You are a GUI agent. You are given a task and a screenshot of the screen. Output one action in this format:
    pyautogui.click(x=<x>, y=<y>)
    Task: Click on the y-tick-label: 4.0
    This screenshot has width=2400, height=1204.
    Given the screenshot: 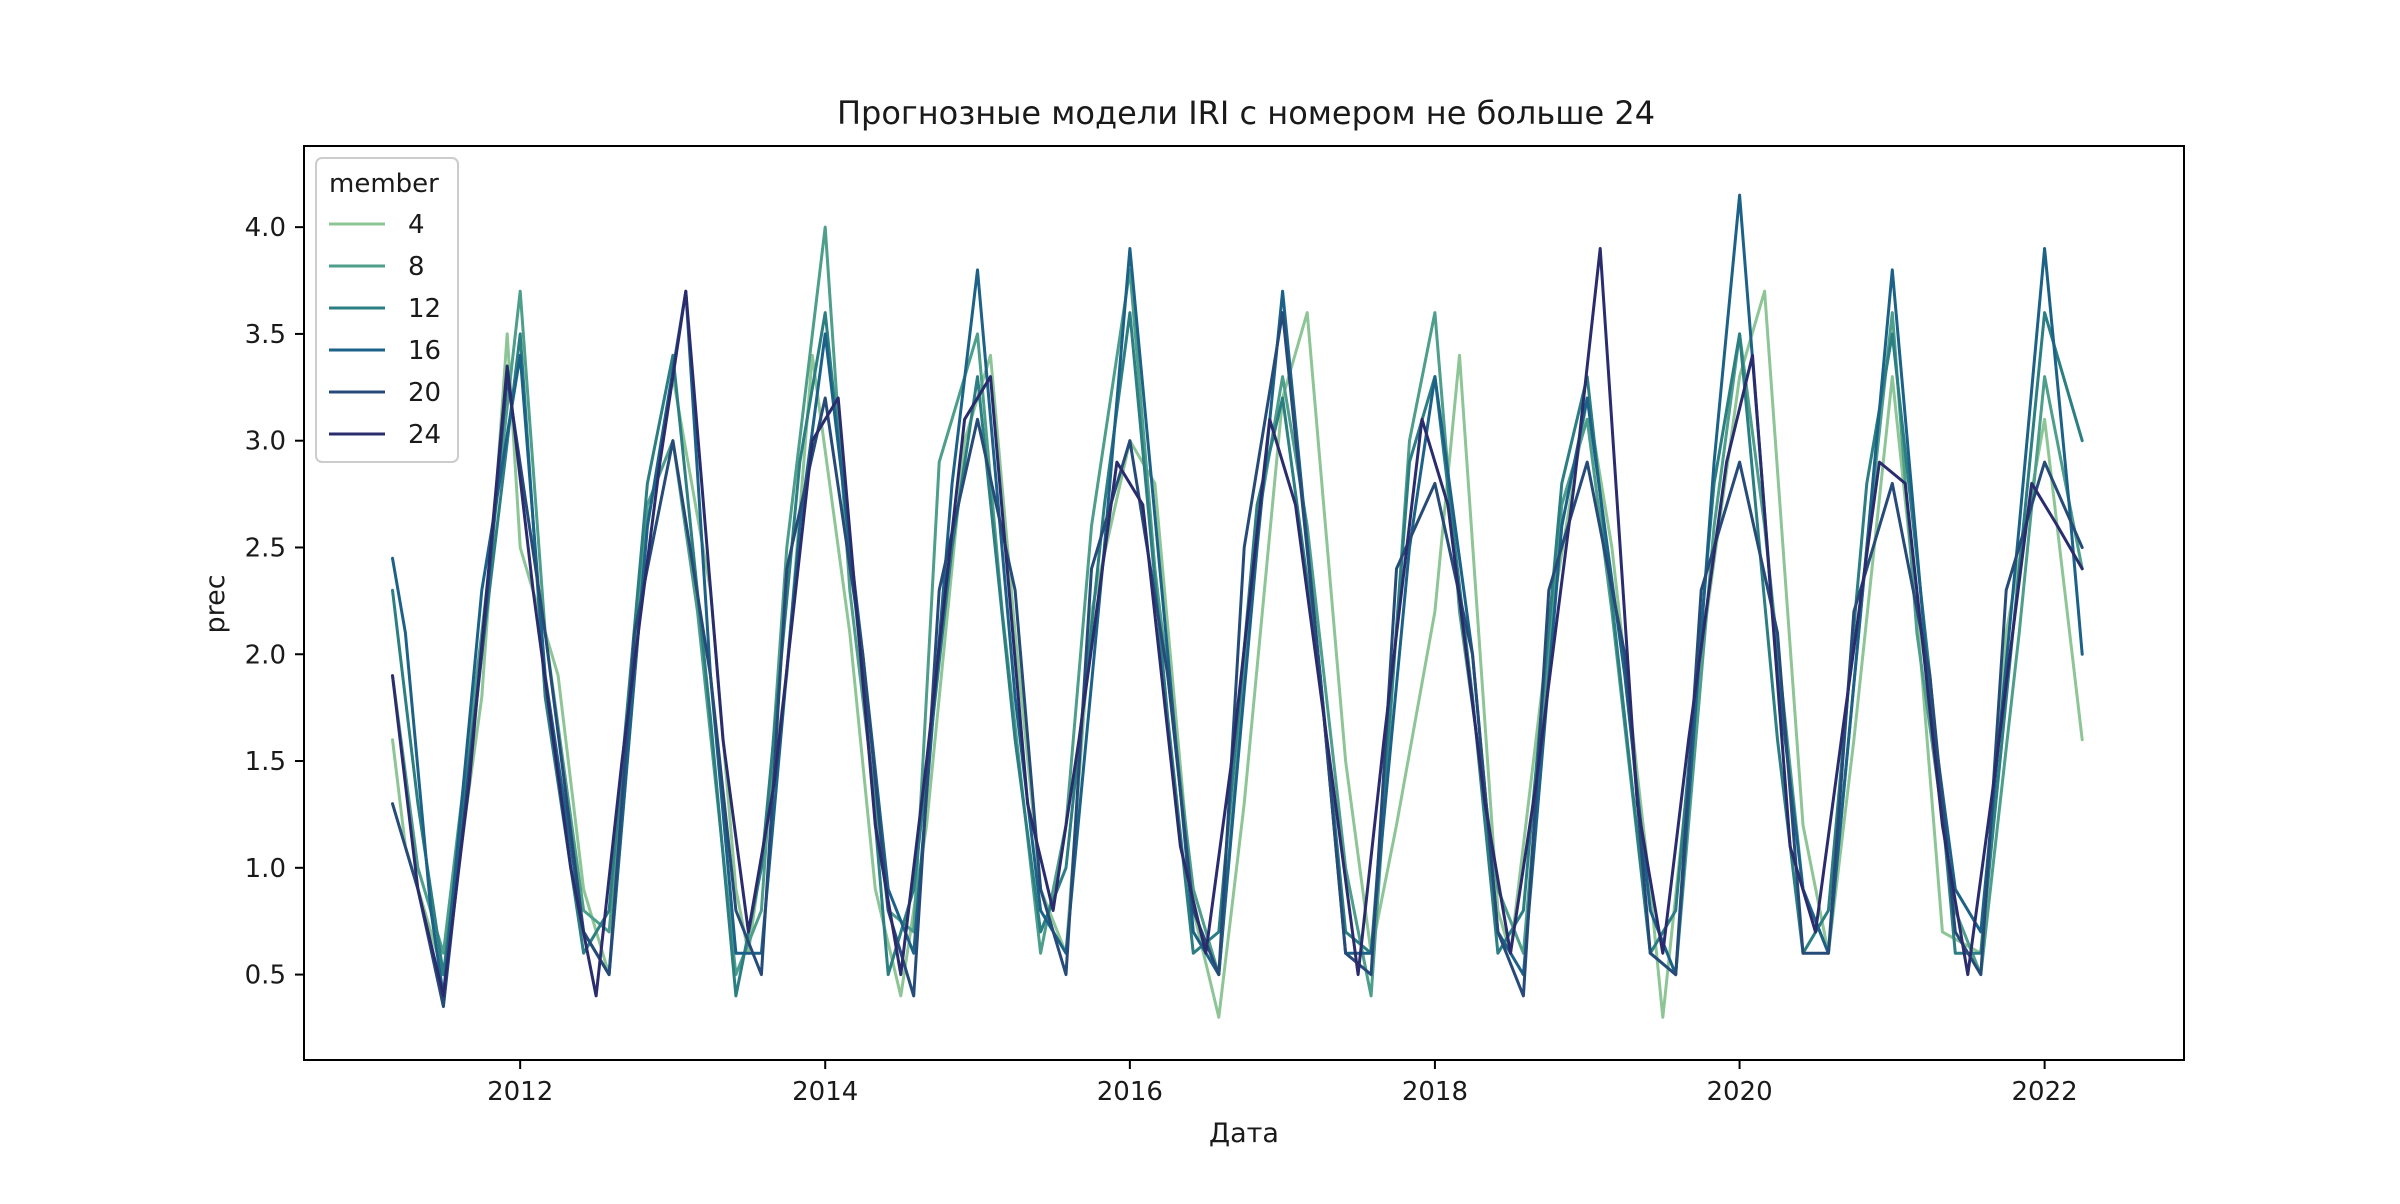 What is the action you would take?
    pyautogui.click(x=265, y=228)
    